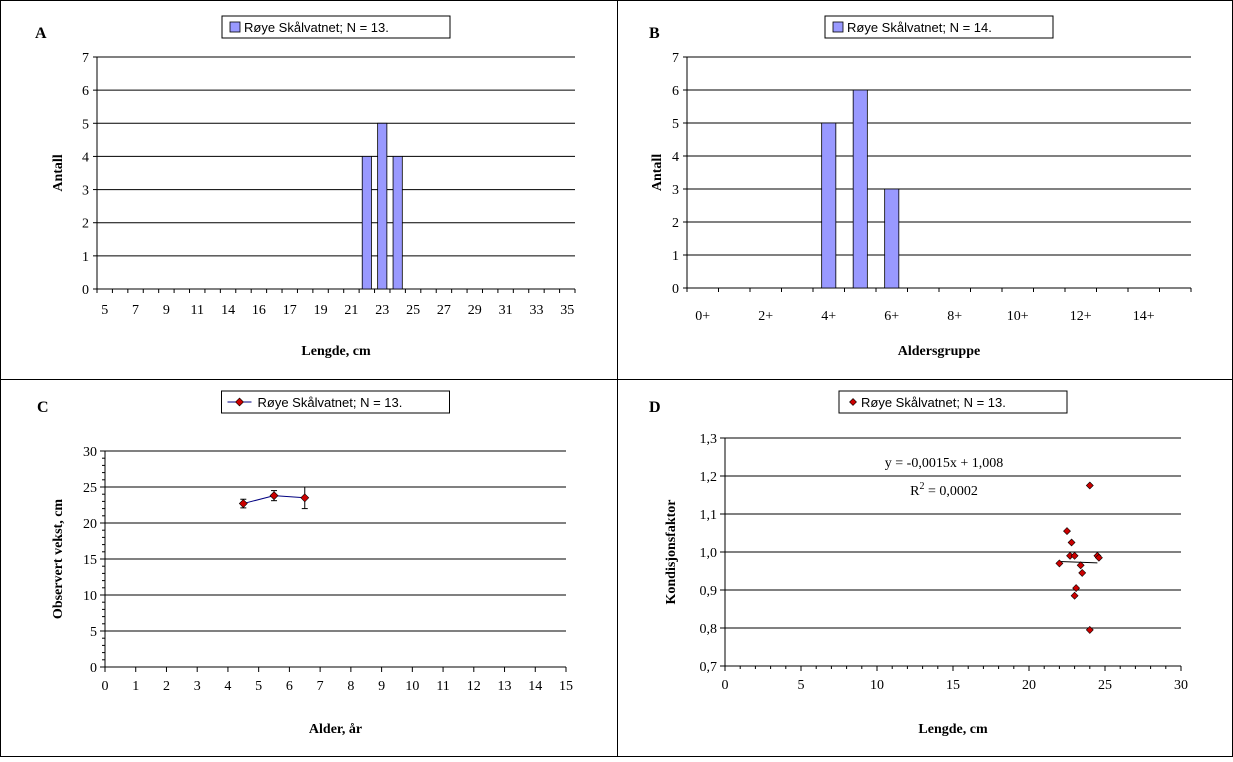 Image resolution: width=1233 pixels, height=762 pixels. What do you see at coordinates (381, 686) in the screenshot?
I see `chart-c-xtick-label: 9` at bounding box center [381, 686].